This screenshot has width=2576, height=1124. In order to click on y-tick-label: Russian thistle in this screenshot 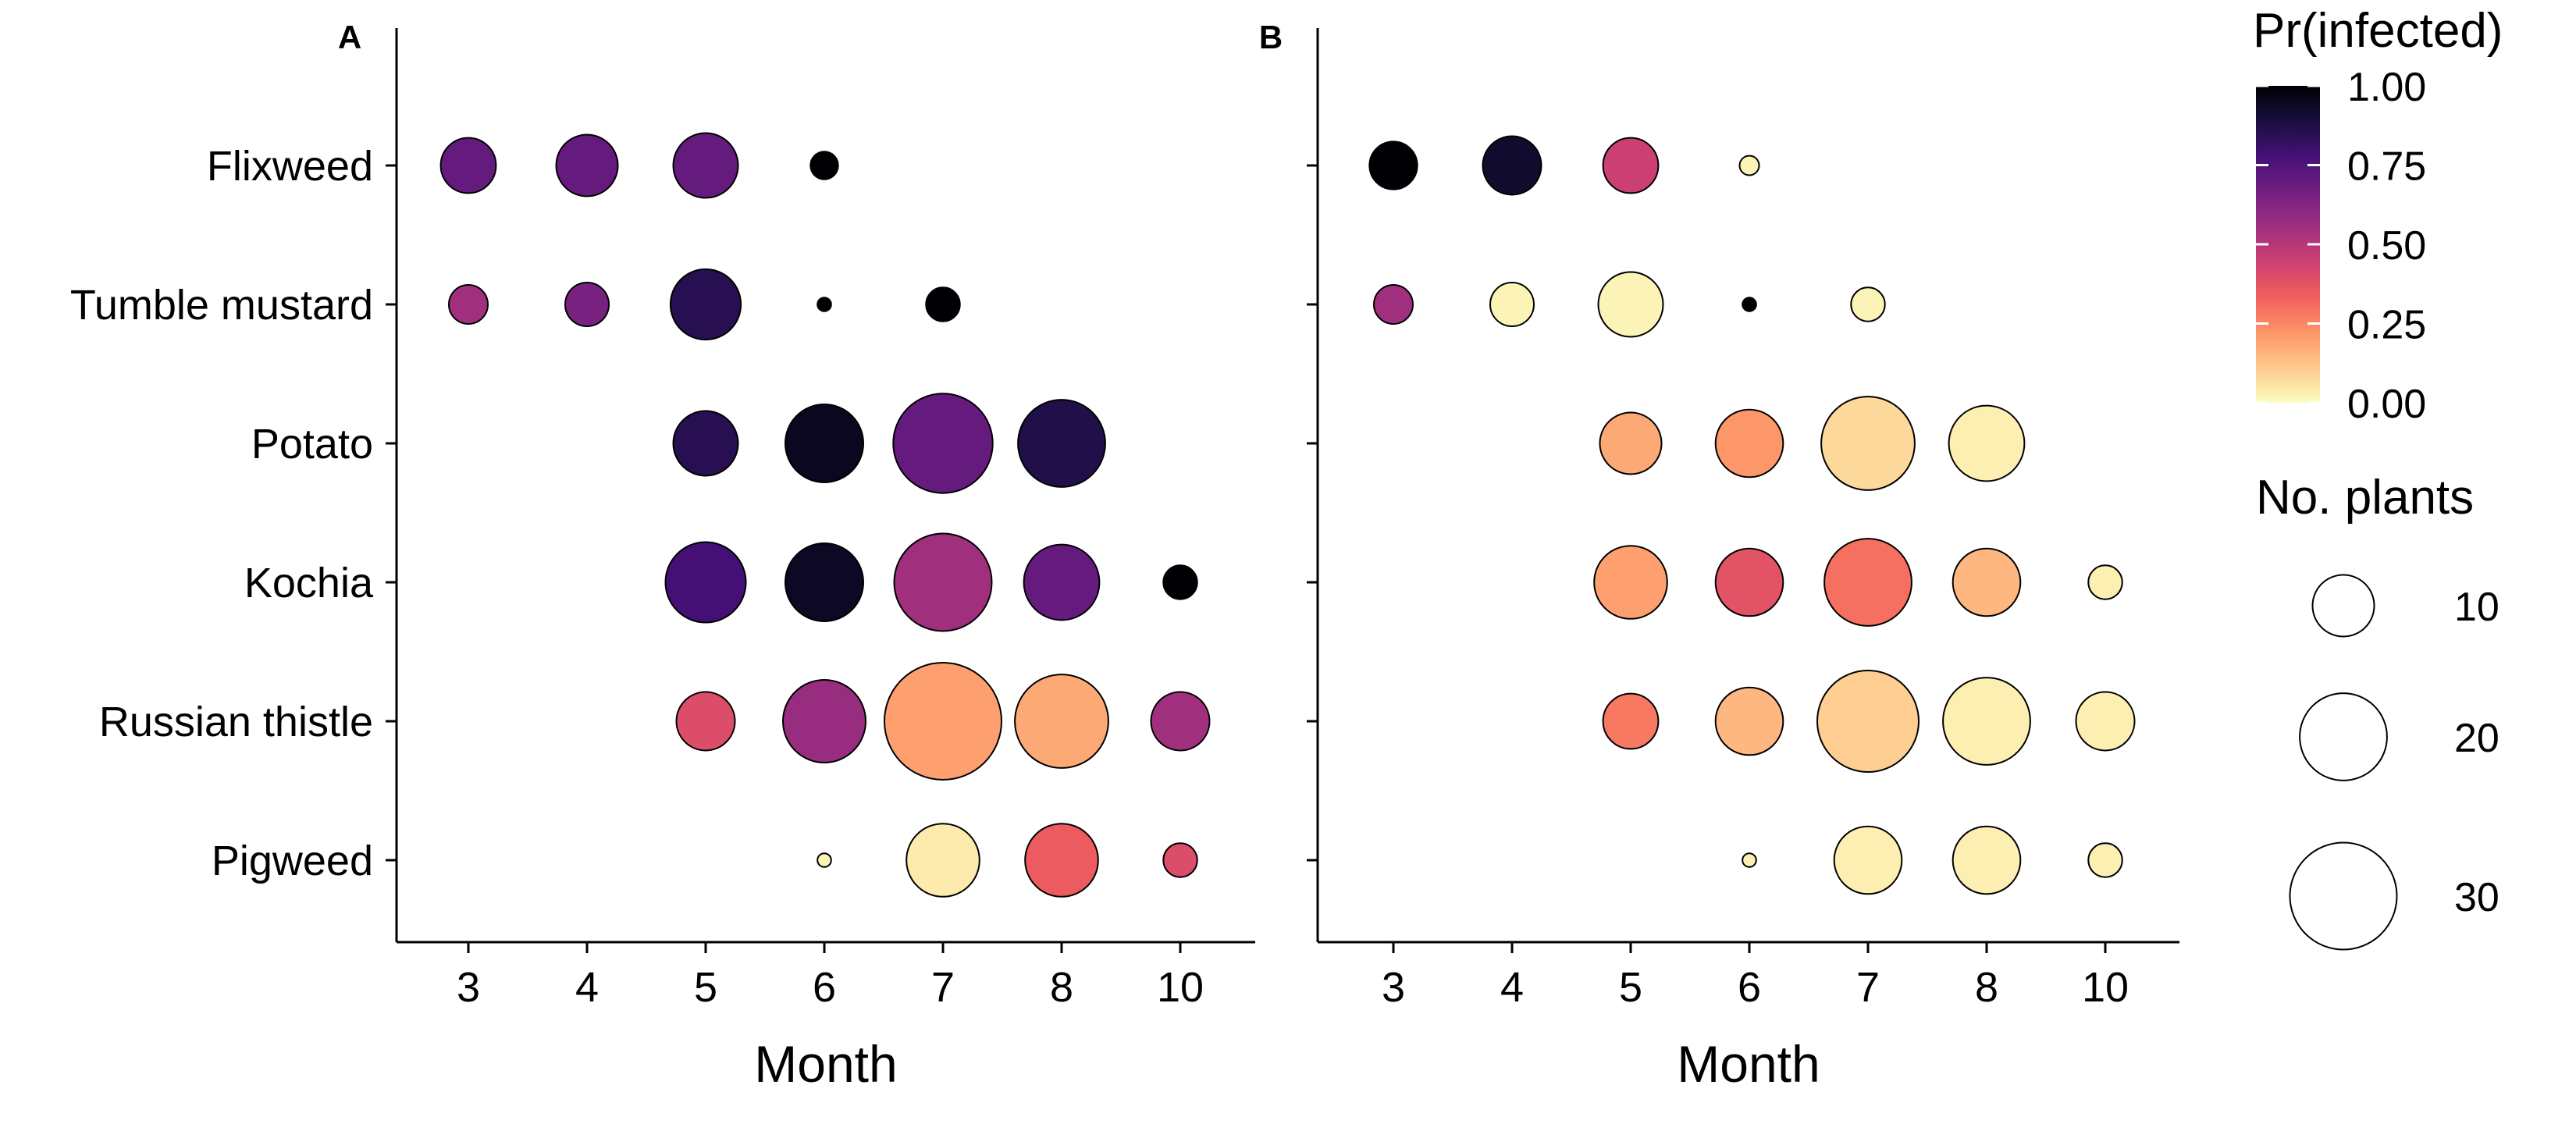, I will do `click(236, 722)`.